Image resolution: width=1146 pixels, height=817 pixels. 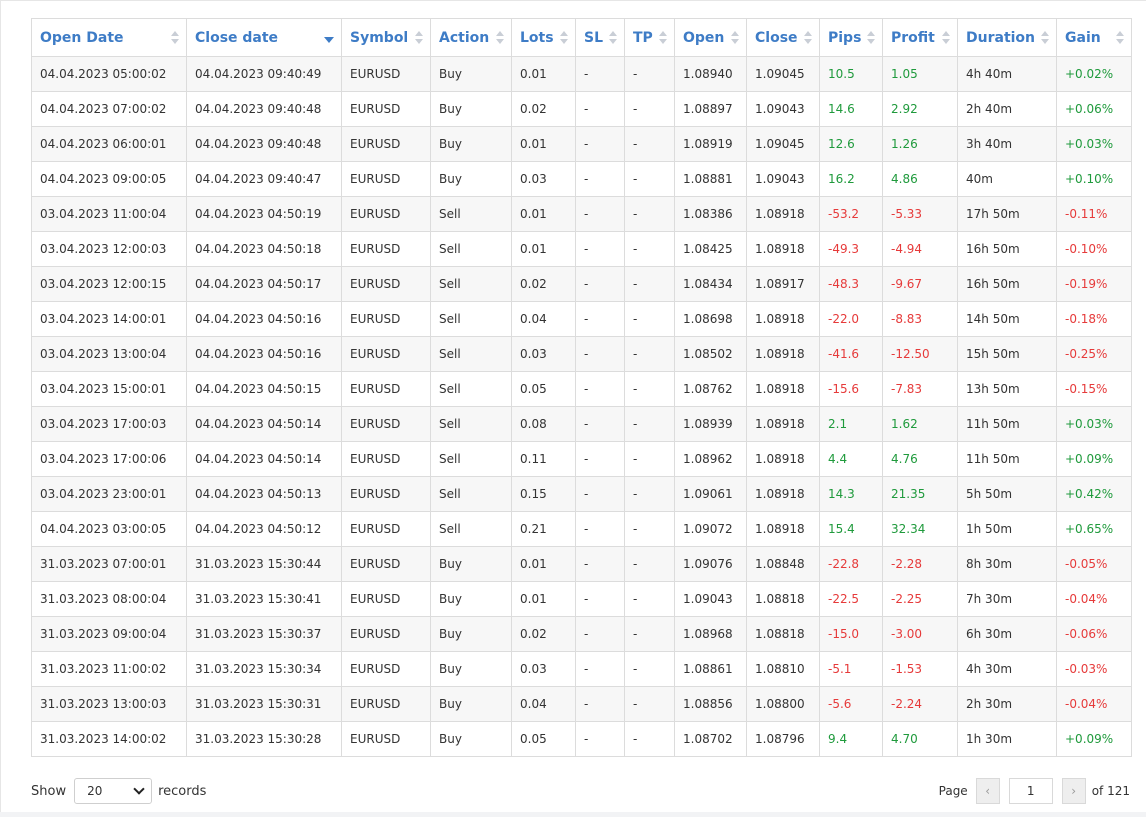 What do you see at coordinates (920, 284) in the screenshot?
I see `cell-profit: -9.67` at bounding box center [920, 284].